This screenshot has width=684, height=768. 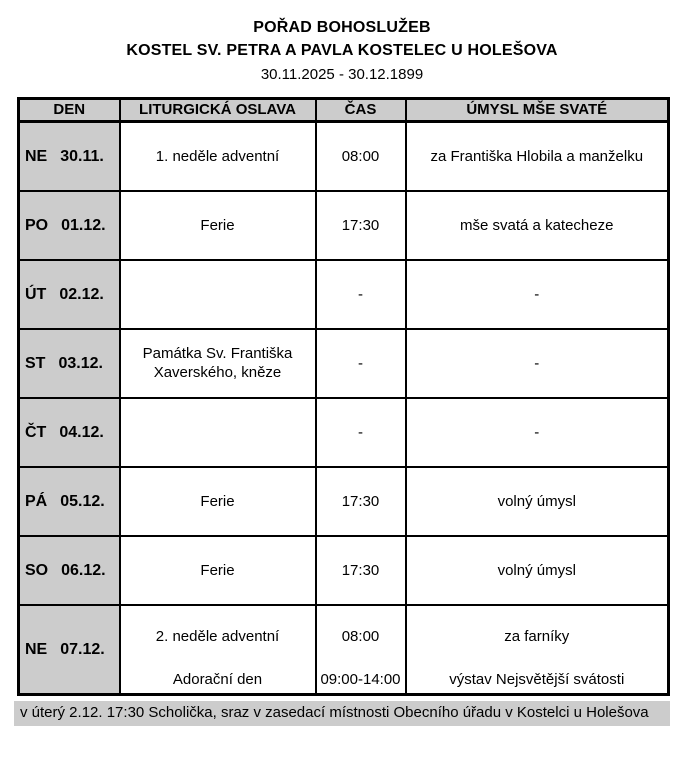 I want to click on day-abbr: ST, so click(x=35, y=363).